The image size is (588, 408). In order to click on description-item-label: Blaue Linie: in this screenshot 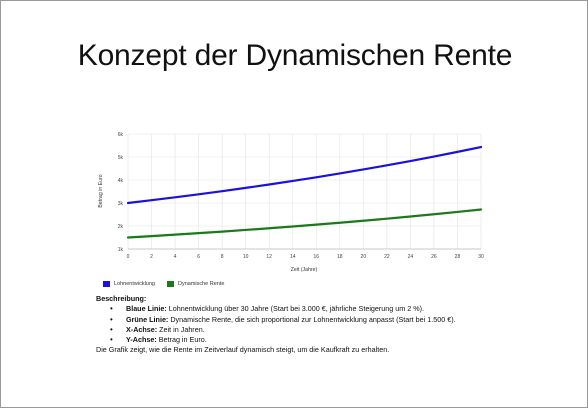, I will do `click(146, 309)`.